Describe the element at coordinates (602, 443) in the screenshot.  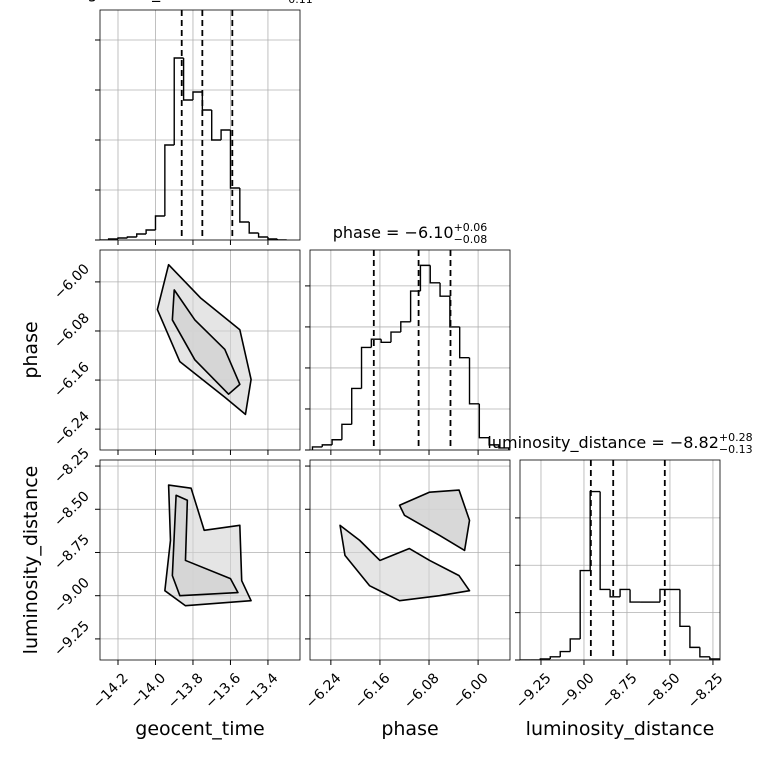
I see `title-main: luminosity_distance = −8.82` at that location.